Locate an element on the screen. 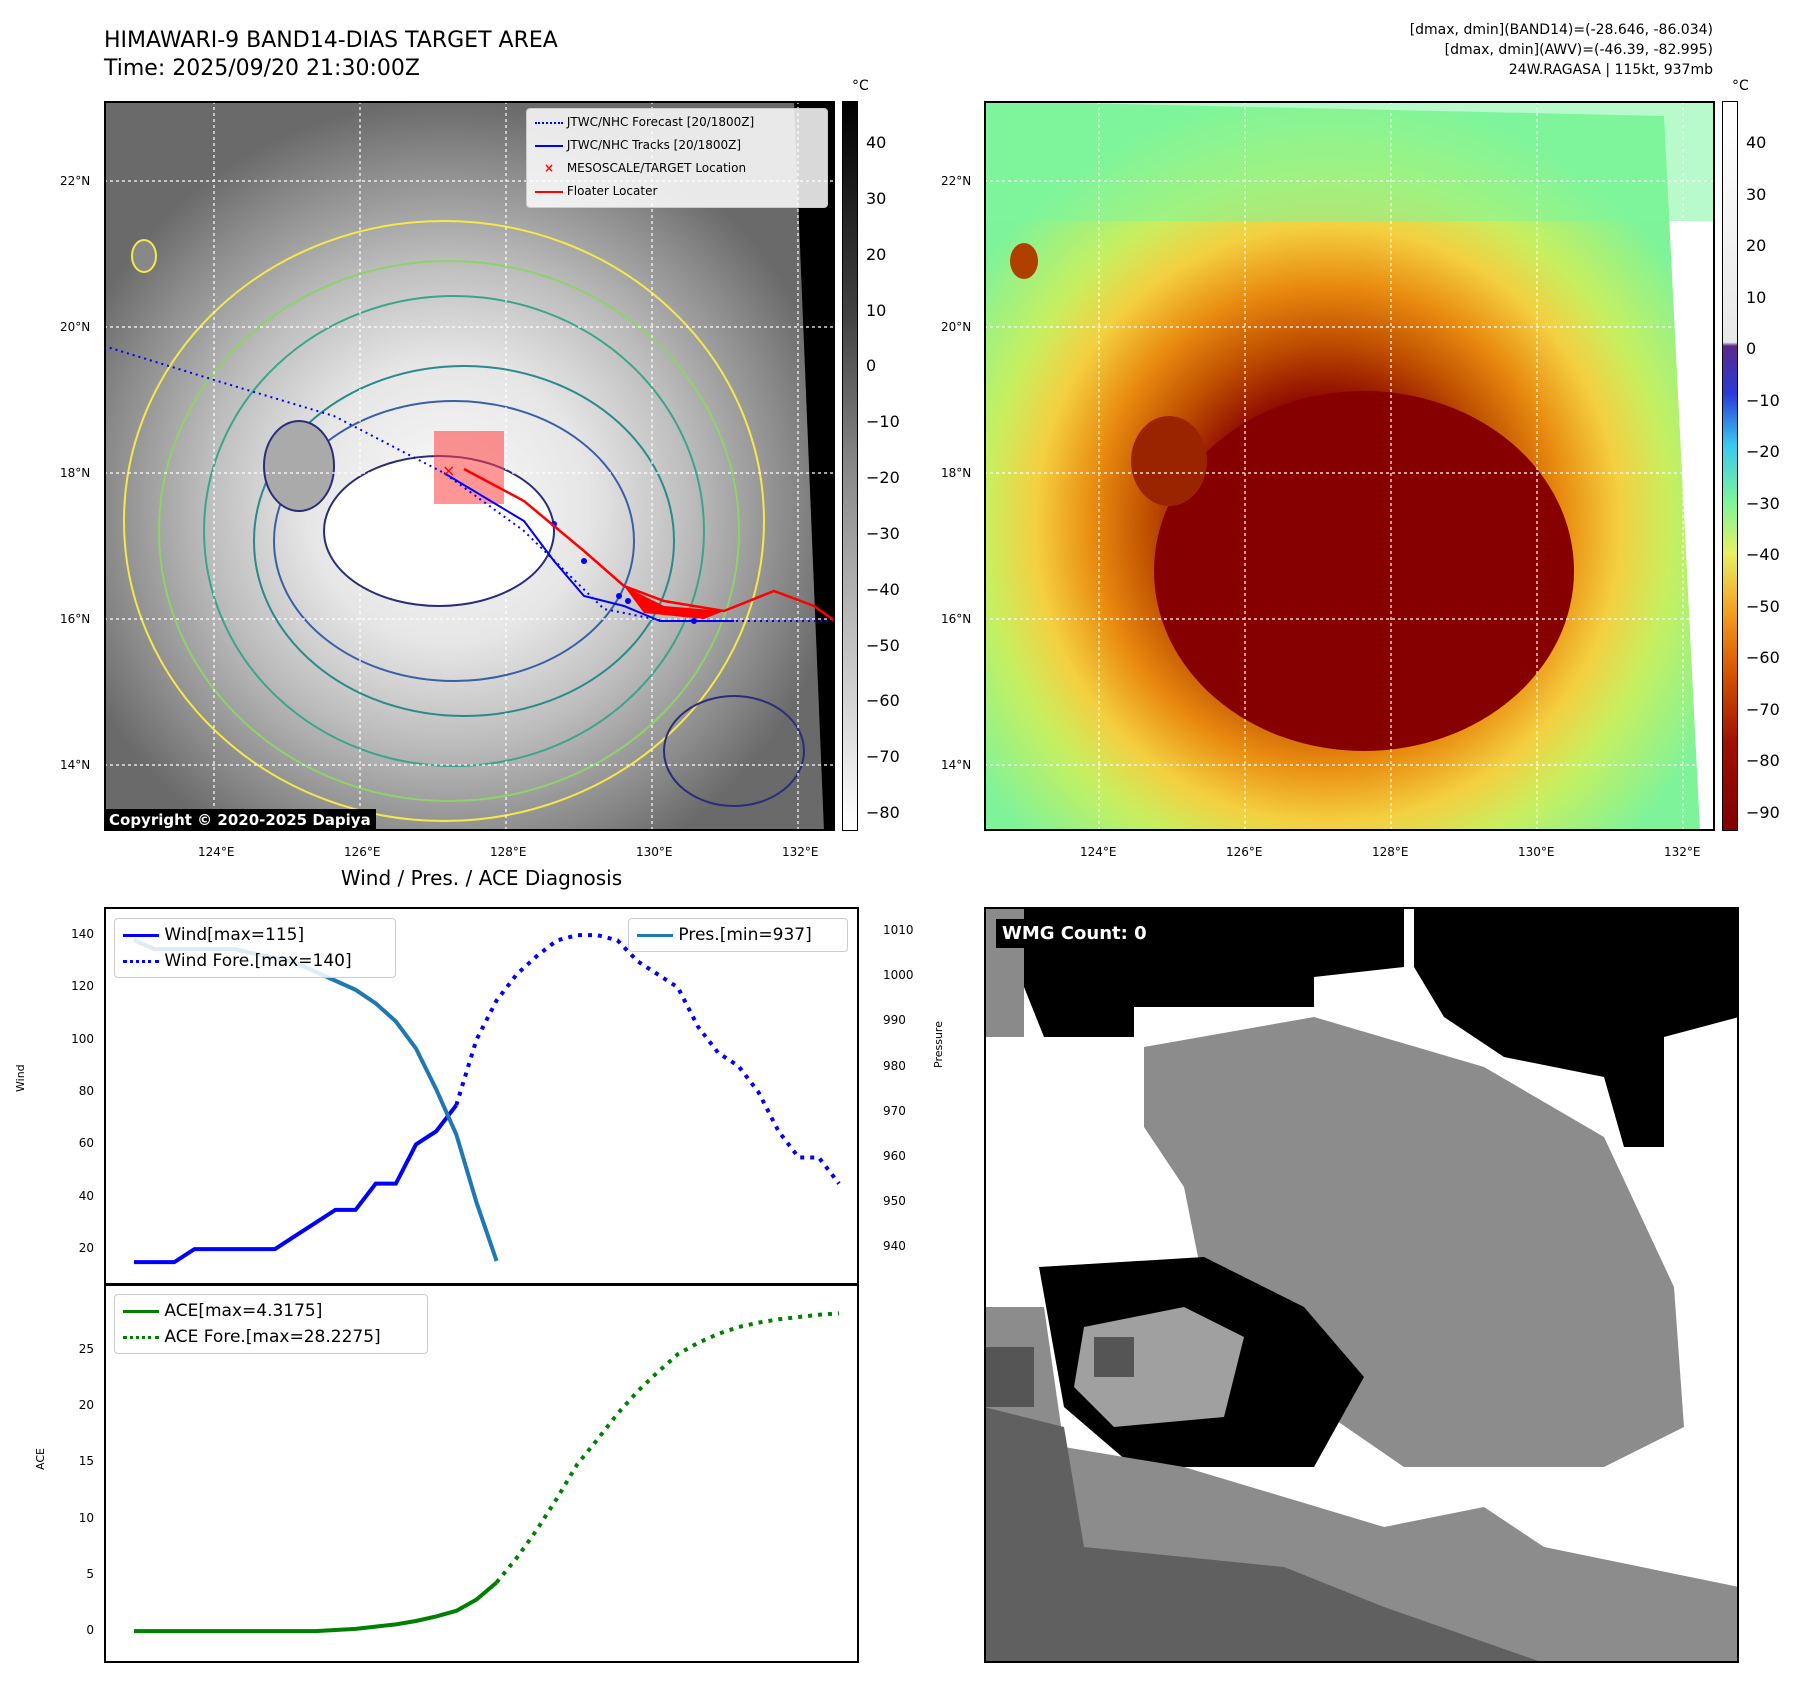 This screenshot has width=1797, height=1690. pressure-axis-label: Pressure is located at coordinates (938, 1044).